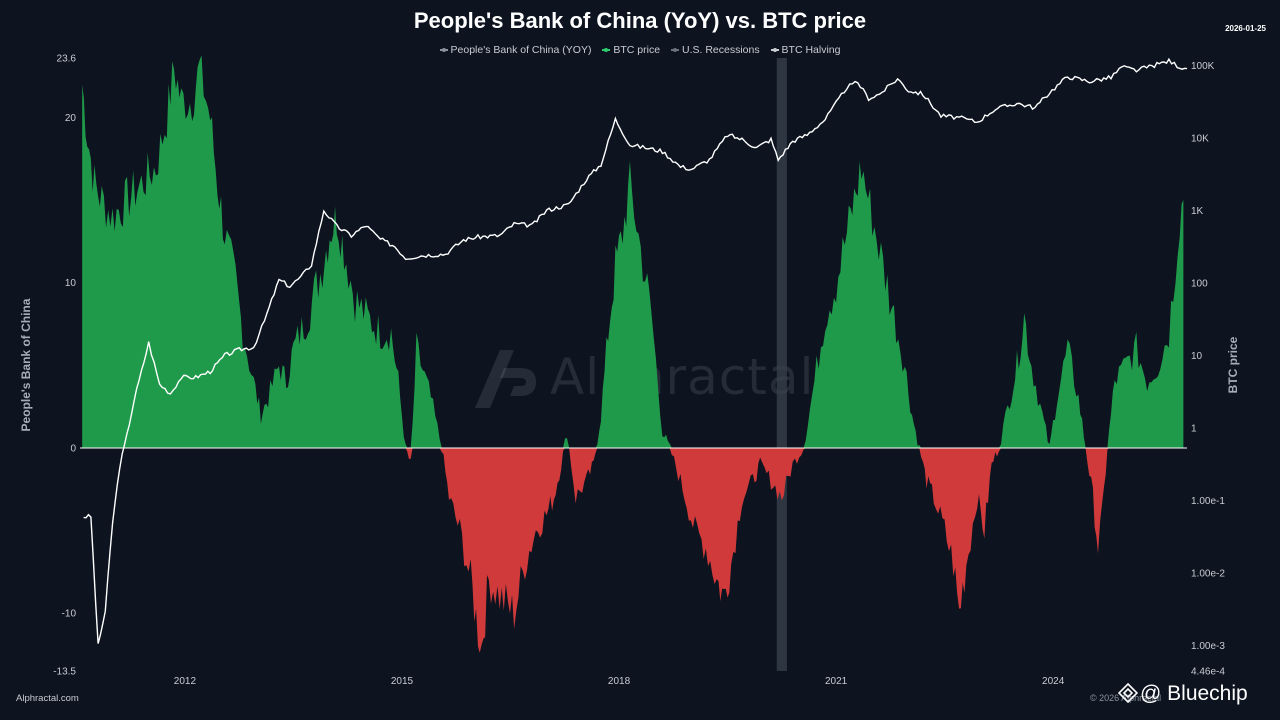 The width and height of the screenshot is (1280, 720). Describe the element at coordinates (1208, 501) in the screenshot. I see `y-right-tick-label: 1.00e-1` at that location.